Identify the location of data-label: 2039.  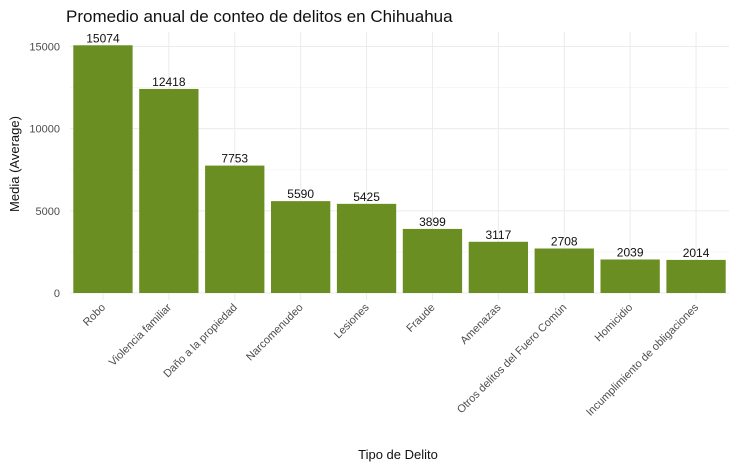
(630, 252).